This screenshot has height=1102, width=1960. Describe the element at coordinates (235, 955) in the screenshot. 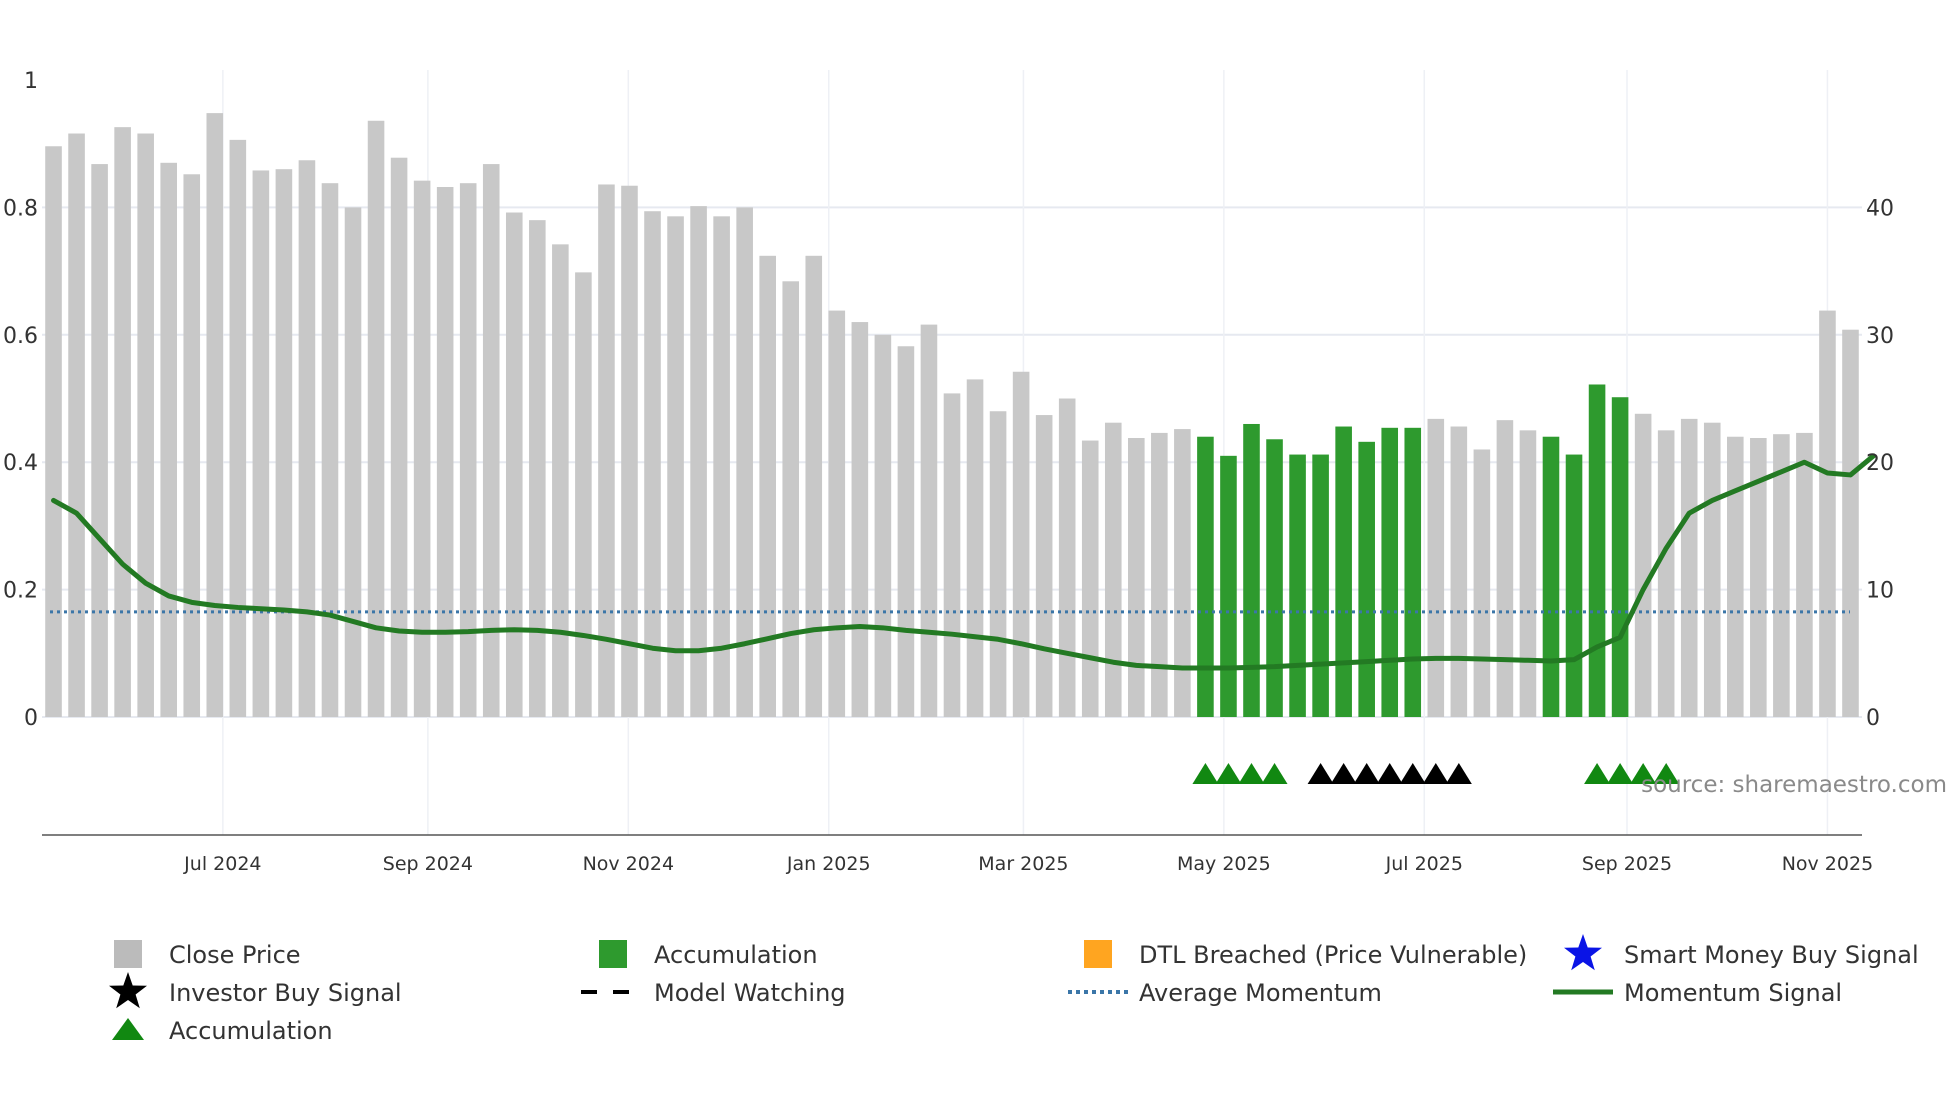

I see `legend-label: Close Price` at that location.